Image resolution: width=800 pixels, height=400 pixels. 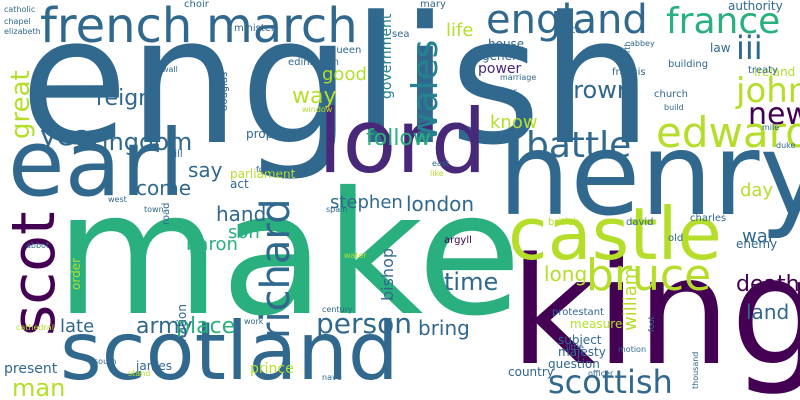 What do you see at coordinates (355, 255) in the screenshot?
I see `word-water: water` at bounding box center [355, 255].